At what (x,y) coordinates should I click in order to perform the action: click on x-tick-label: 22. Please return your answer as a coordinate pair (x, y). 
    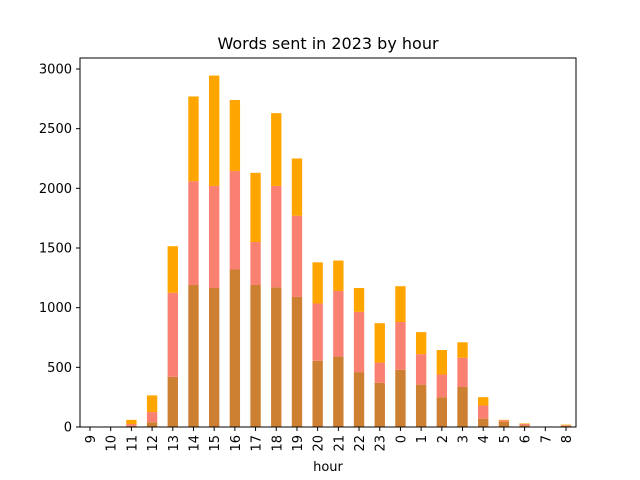
    Looking at the image, I should click on (360, 443).